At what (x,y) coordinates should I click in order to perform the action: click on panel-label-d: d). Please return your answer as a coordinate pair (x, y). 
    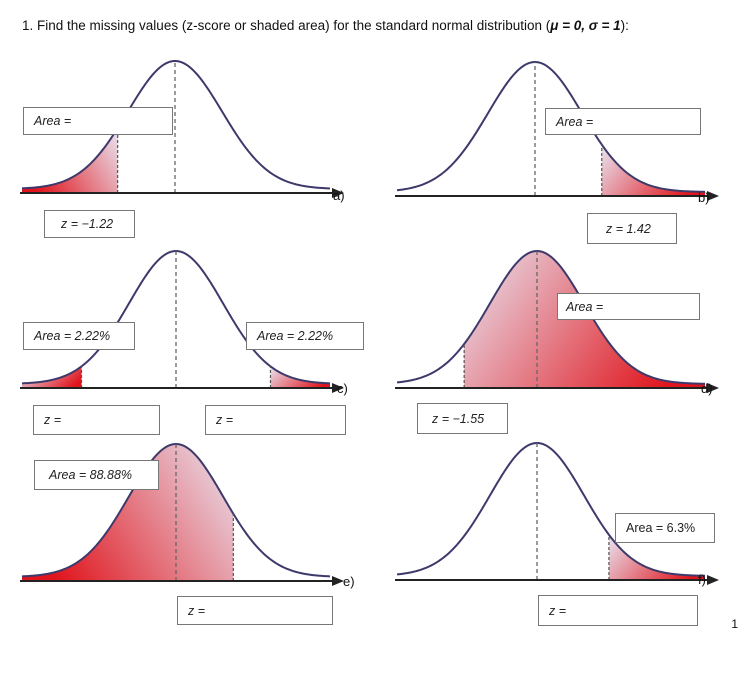
    Looking at the image, I should click on (707, 388).